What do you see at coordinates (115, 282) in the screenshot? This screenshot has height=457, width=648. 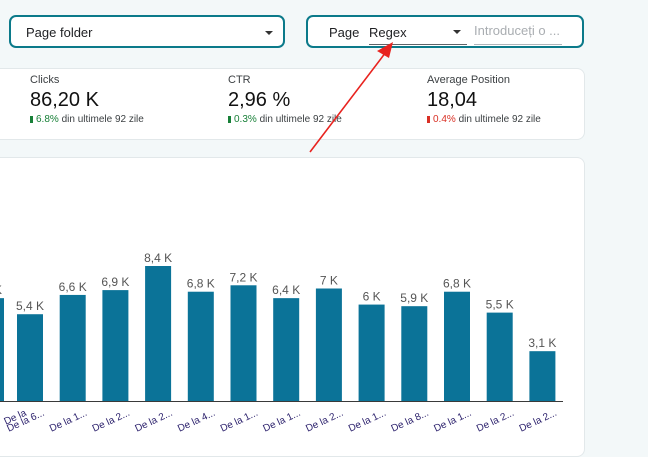 I see `data-label-2: 6,9 K` at bounding box center [115, 282].